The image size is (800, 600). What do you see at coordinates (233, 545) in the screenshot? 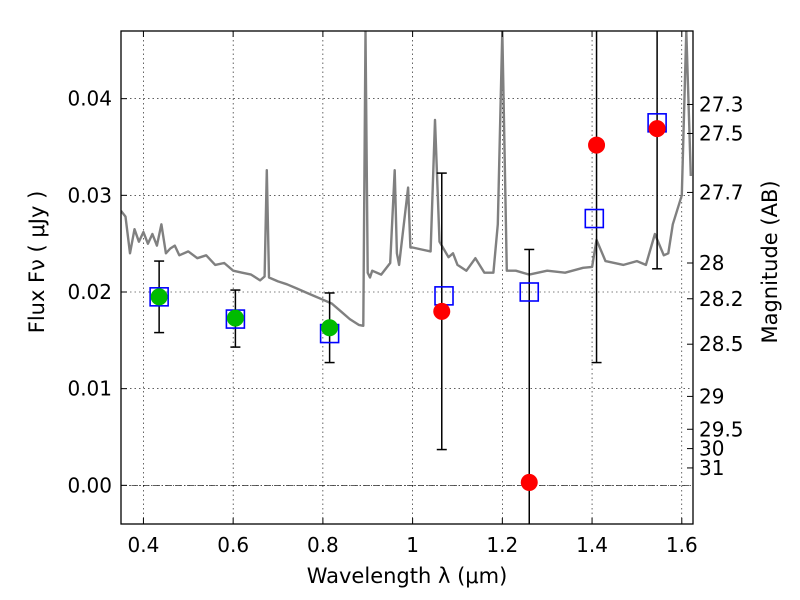
I see `x-tick-label: 0.6` at bounding box center [233, 545].